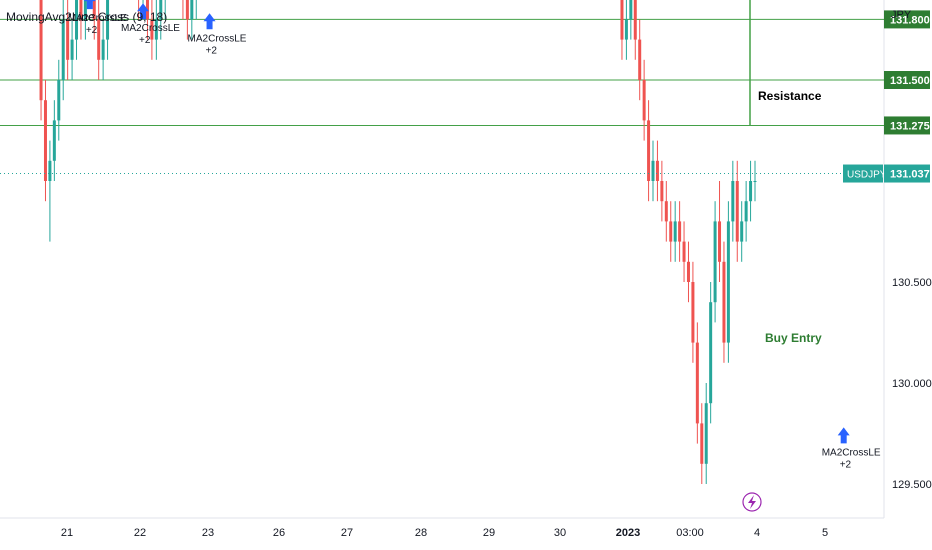 Image resolution: width=932 pixels, height=550 pixels. Describe the element at coordinates (489, 533) in the screenshot. I see `x-tick-label: 29` at that location.